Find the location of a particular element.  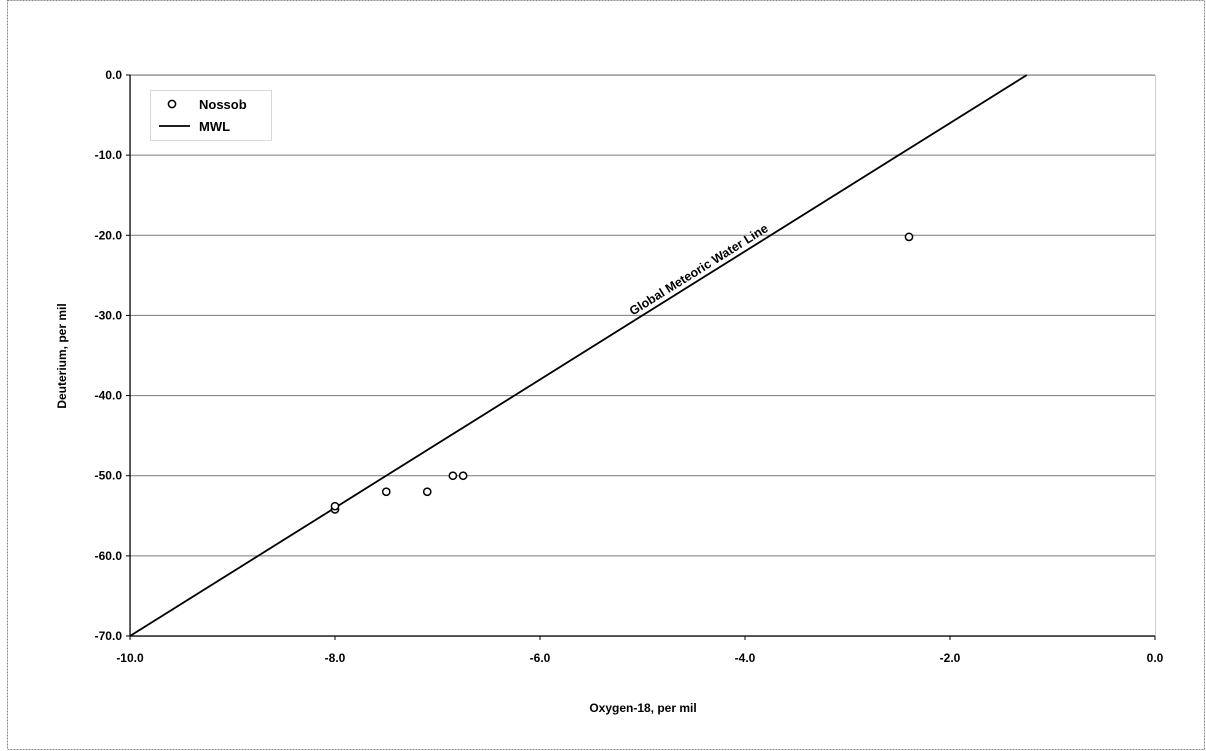

y-tick-label: 0.0 is located at coordinates (113, 75).